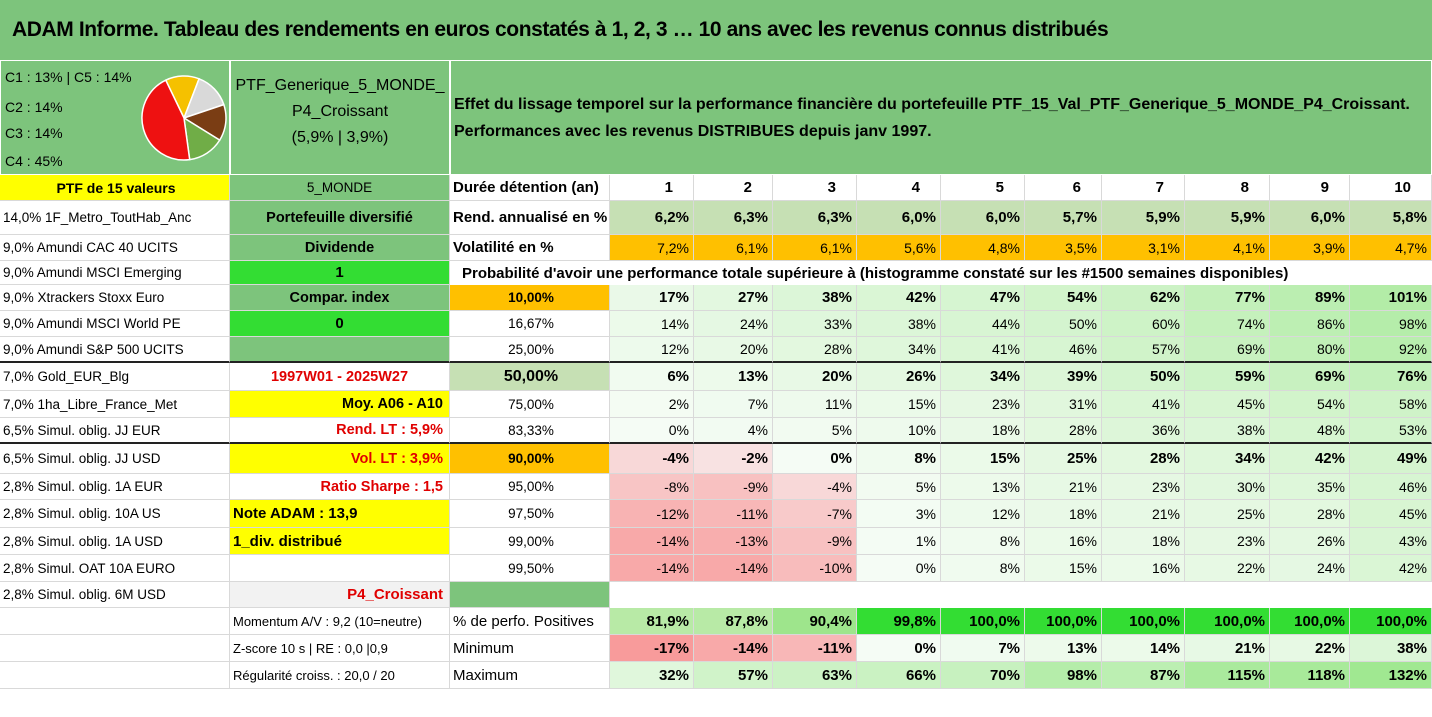  I want to click on year-header: 7, so click(1143, 188).